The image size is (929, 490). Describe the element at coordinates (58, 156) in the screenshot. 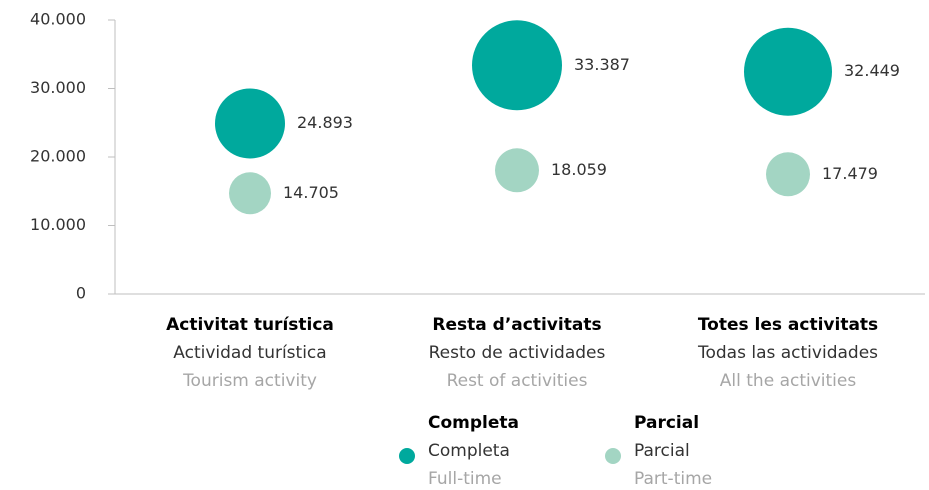

I see `y-tick-label: 20.000` at that location.